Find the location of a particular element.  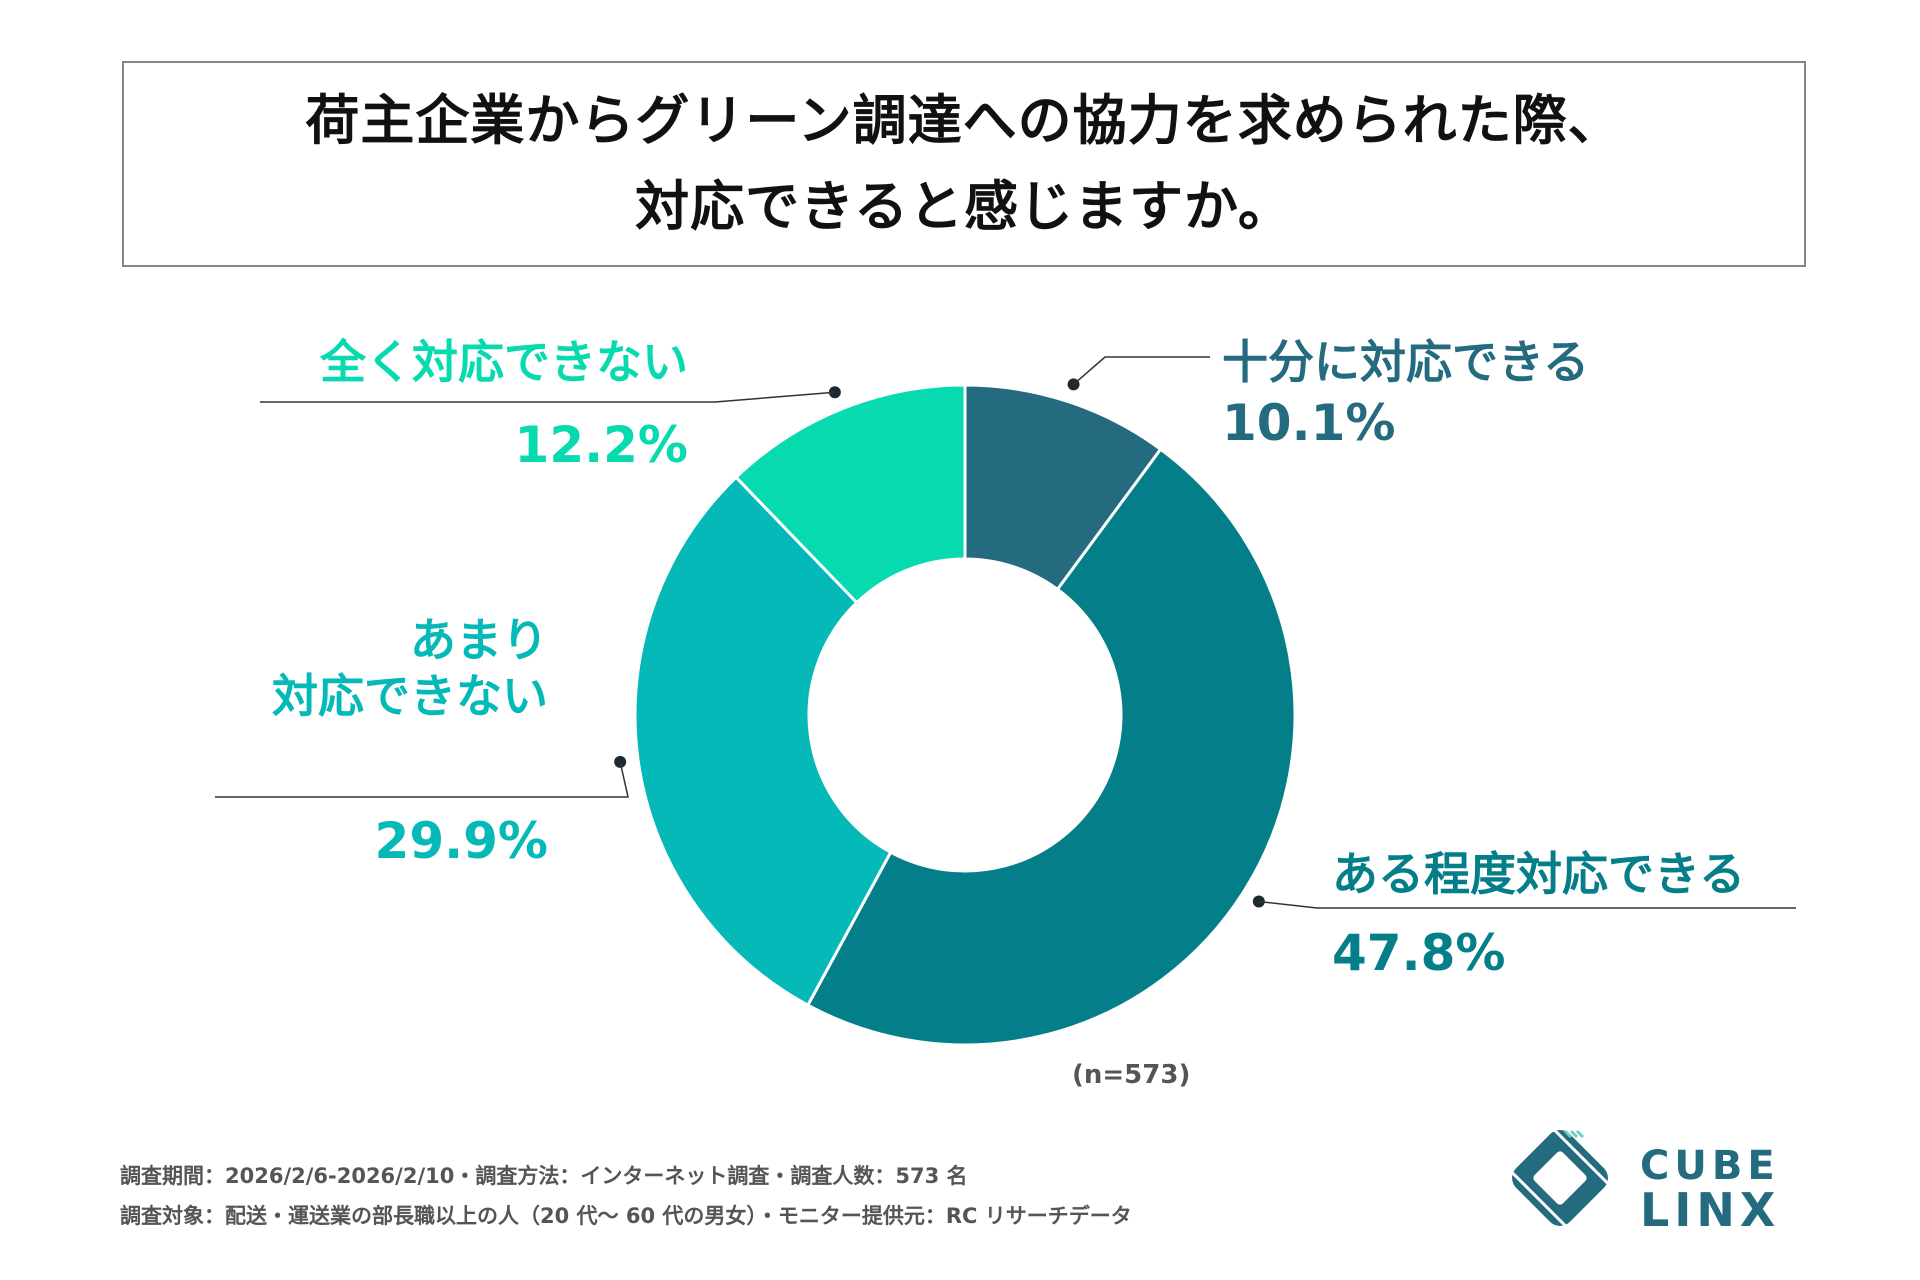

cube-linx-logo-icon is located at coordinates (1560, 1178).